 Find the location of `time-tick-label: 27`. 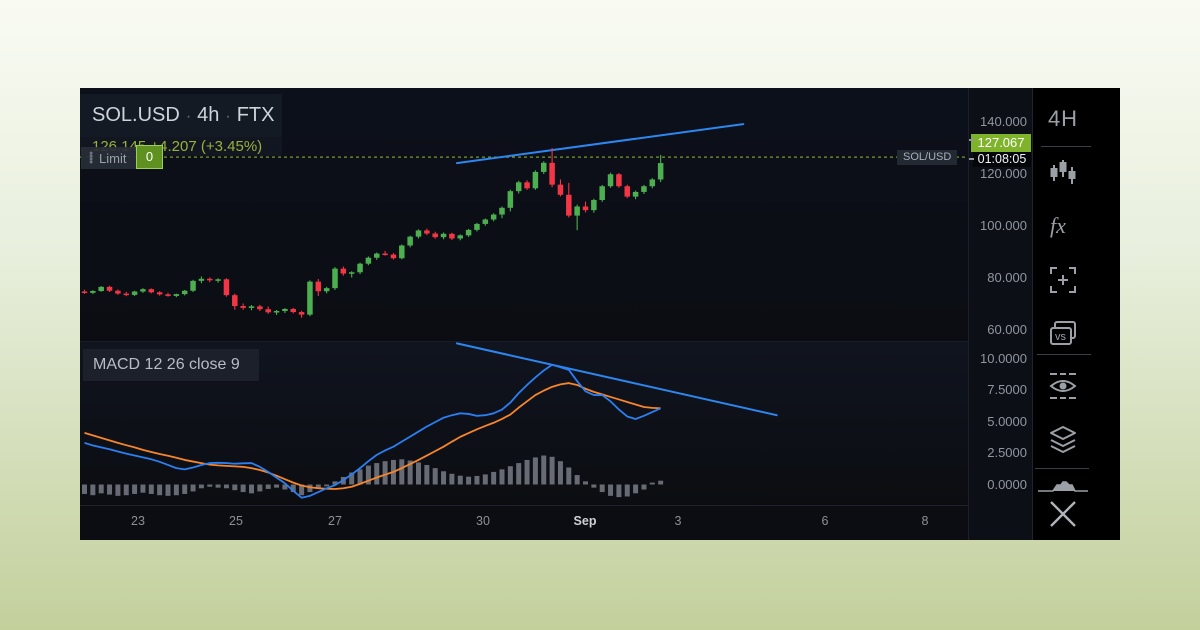

time-tick-label: 27 is located at coordinates (335, 521).